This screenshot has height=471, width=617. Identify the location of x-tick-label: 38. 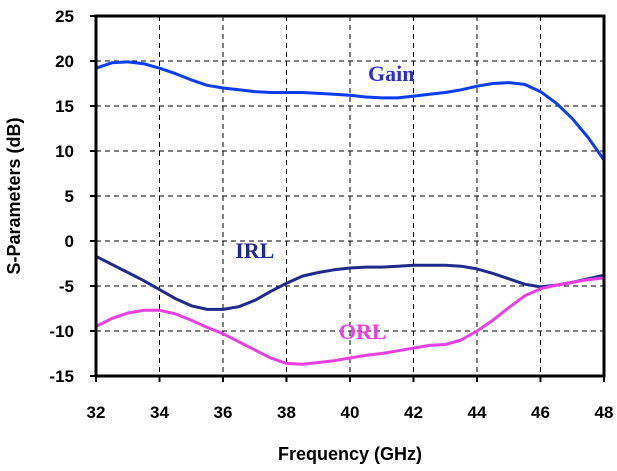
(286, 412).